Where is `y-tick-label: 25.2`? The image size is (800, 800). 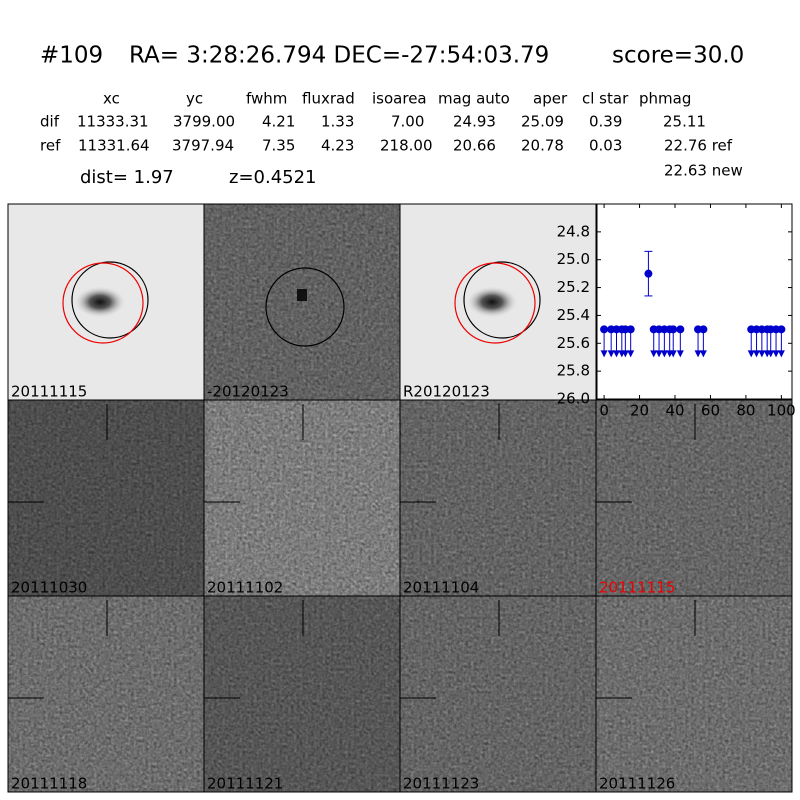
y-tick-label: 25.2 is located at coordinates (573, 287).